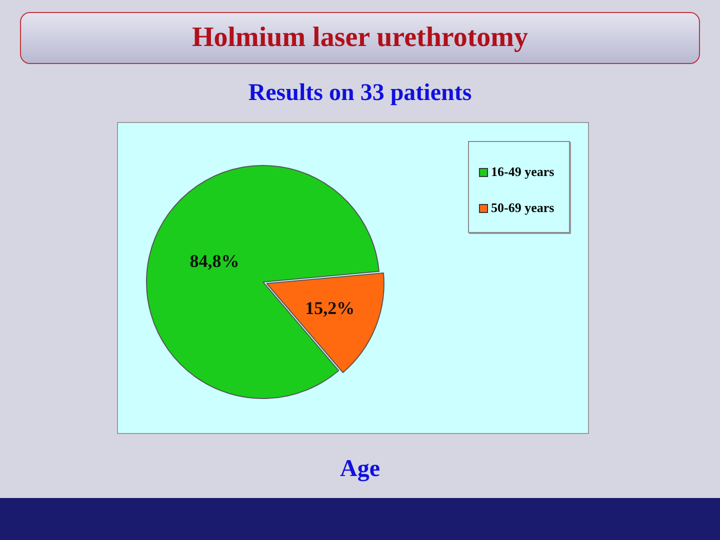 Image resolution: width=720 pixels, height=540 pixels. Describe the element at coordinates (360, 38) in the screenshot. I see `chart-title: Holmium laser urethrotomy` at that location.